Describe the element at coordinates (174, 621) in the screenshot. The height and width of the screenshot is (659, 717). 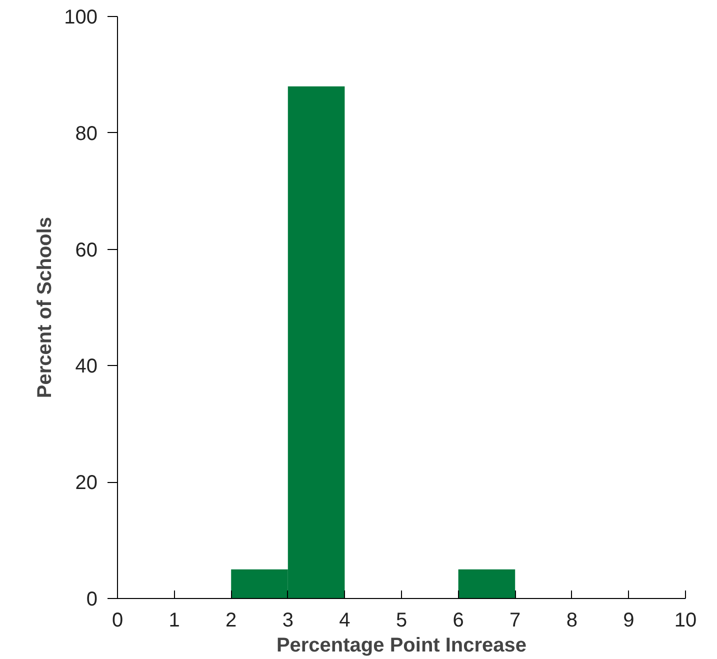
I see `x-tick-label: 1` at that location.